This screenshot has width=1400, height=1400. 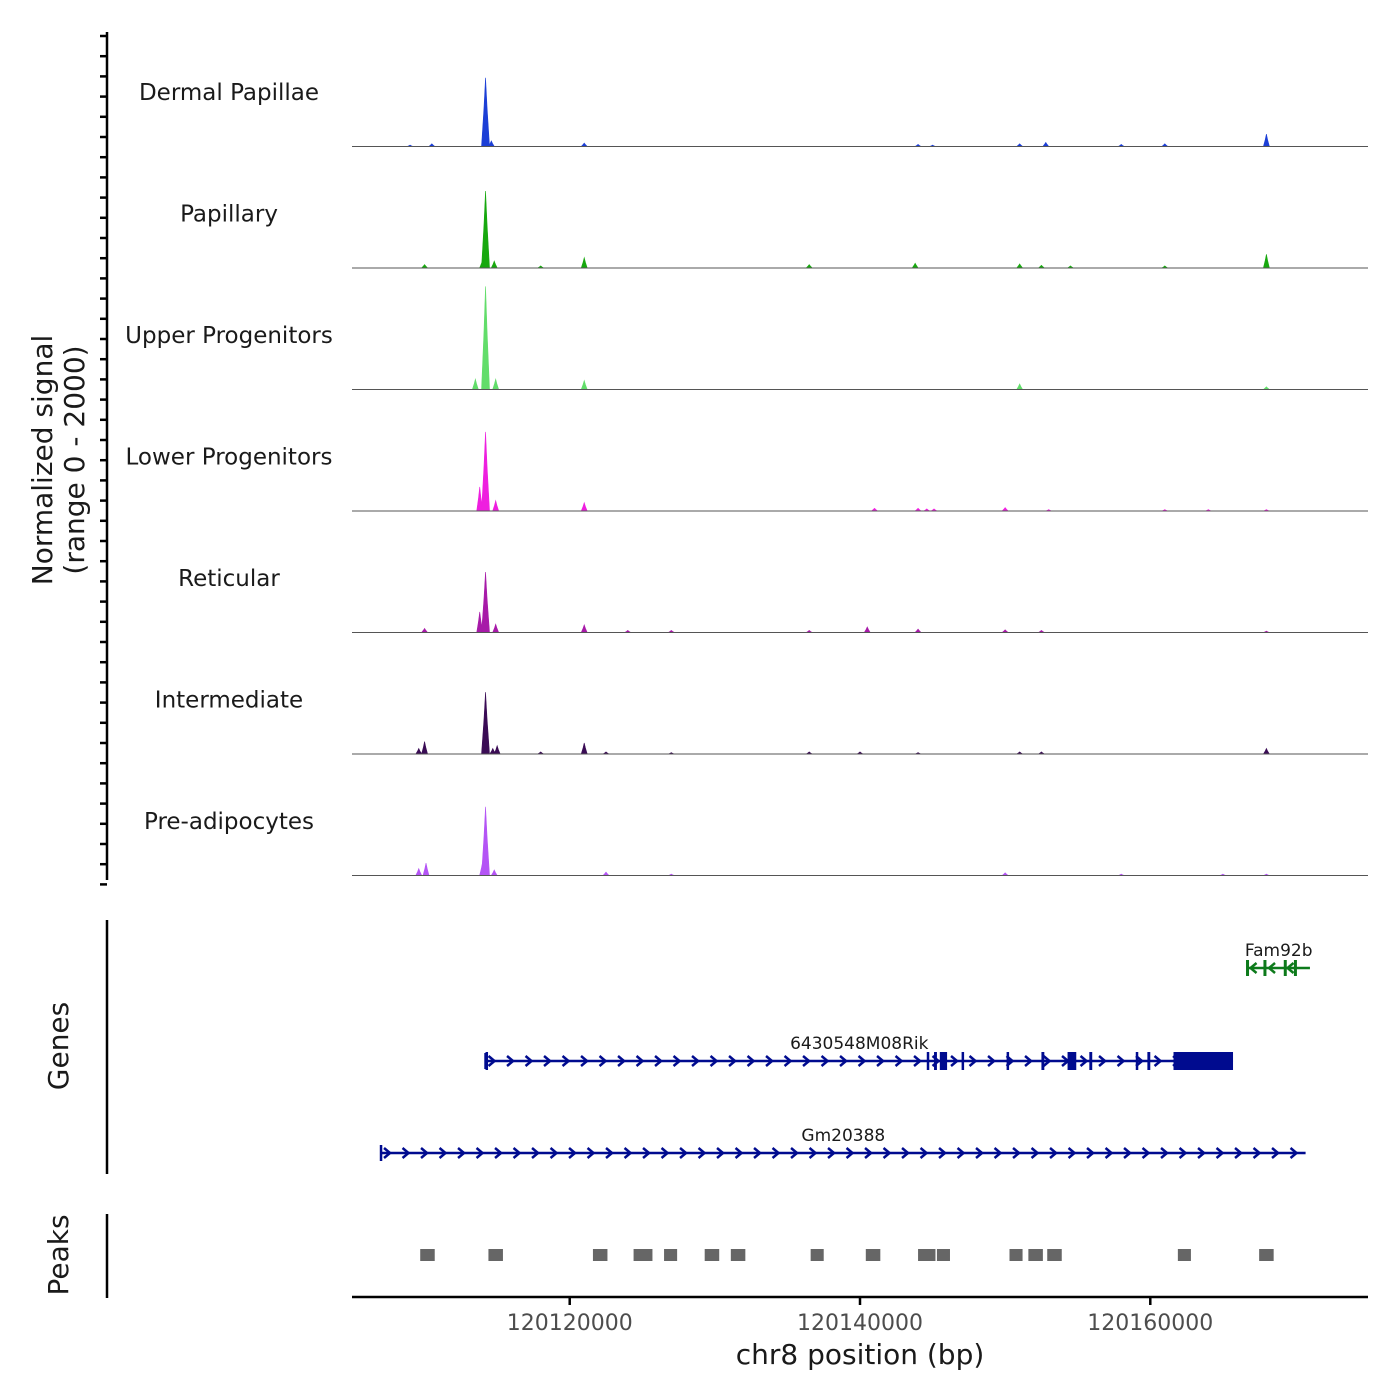 I want to click on track-label: Upper Progenitors, so click(x=229, y=336).